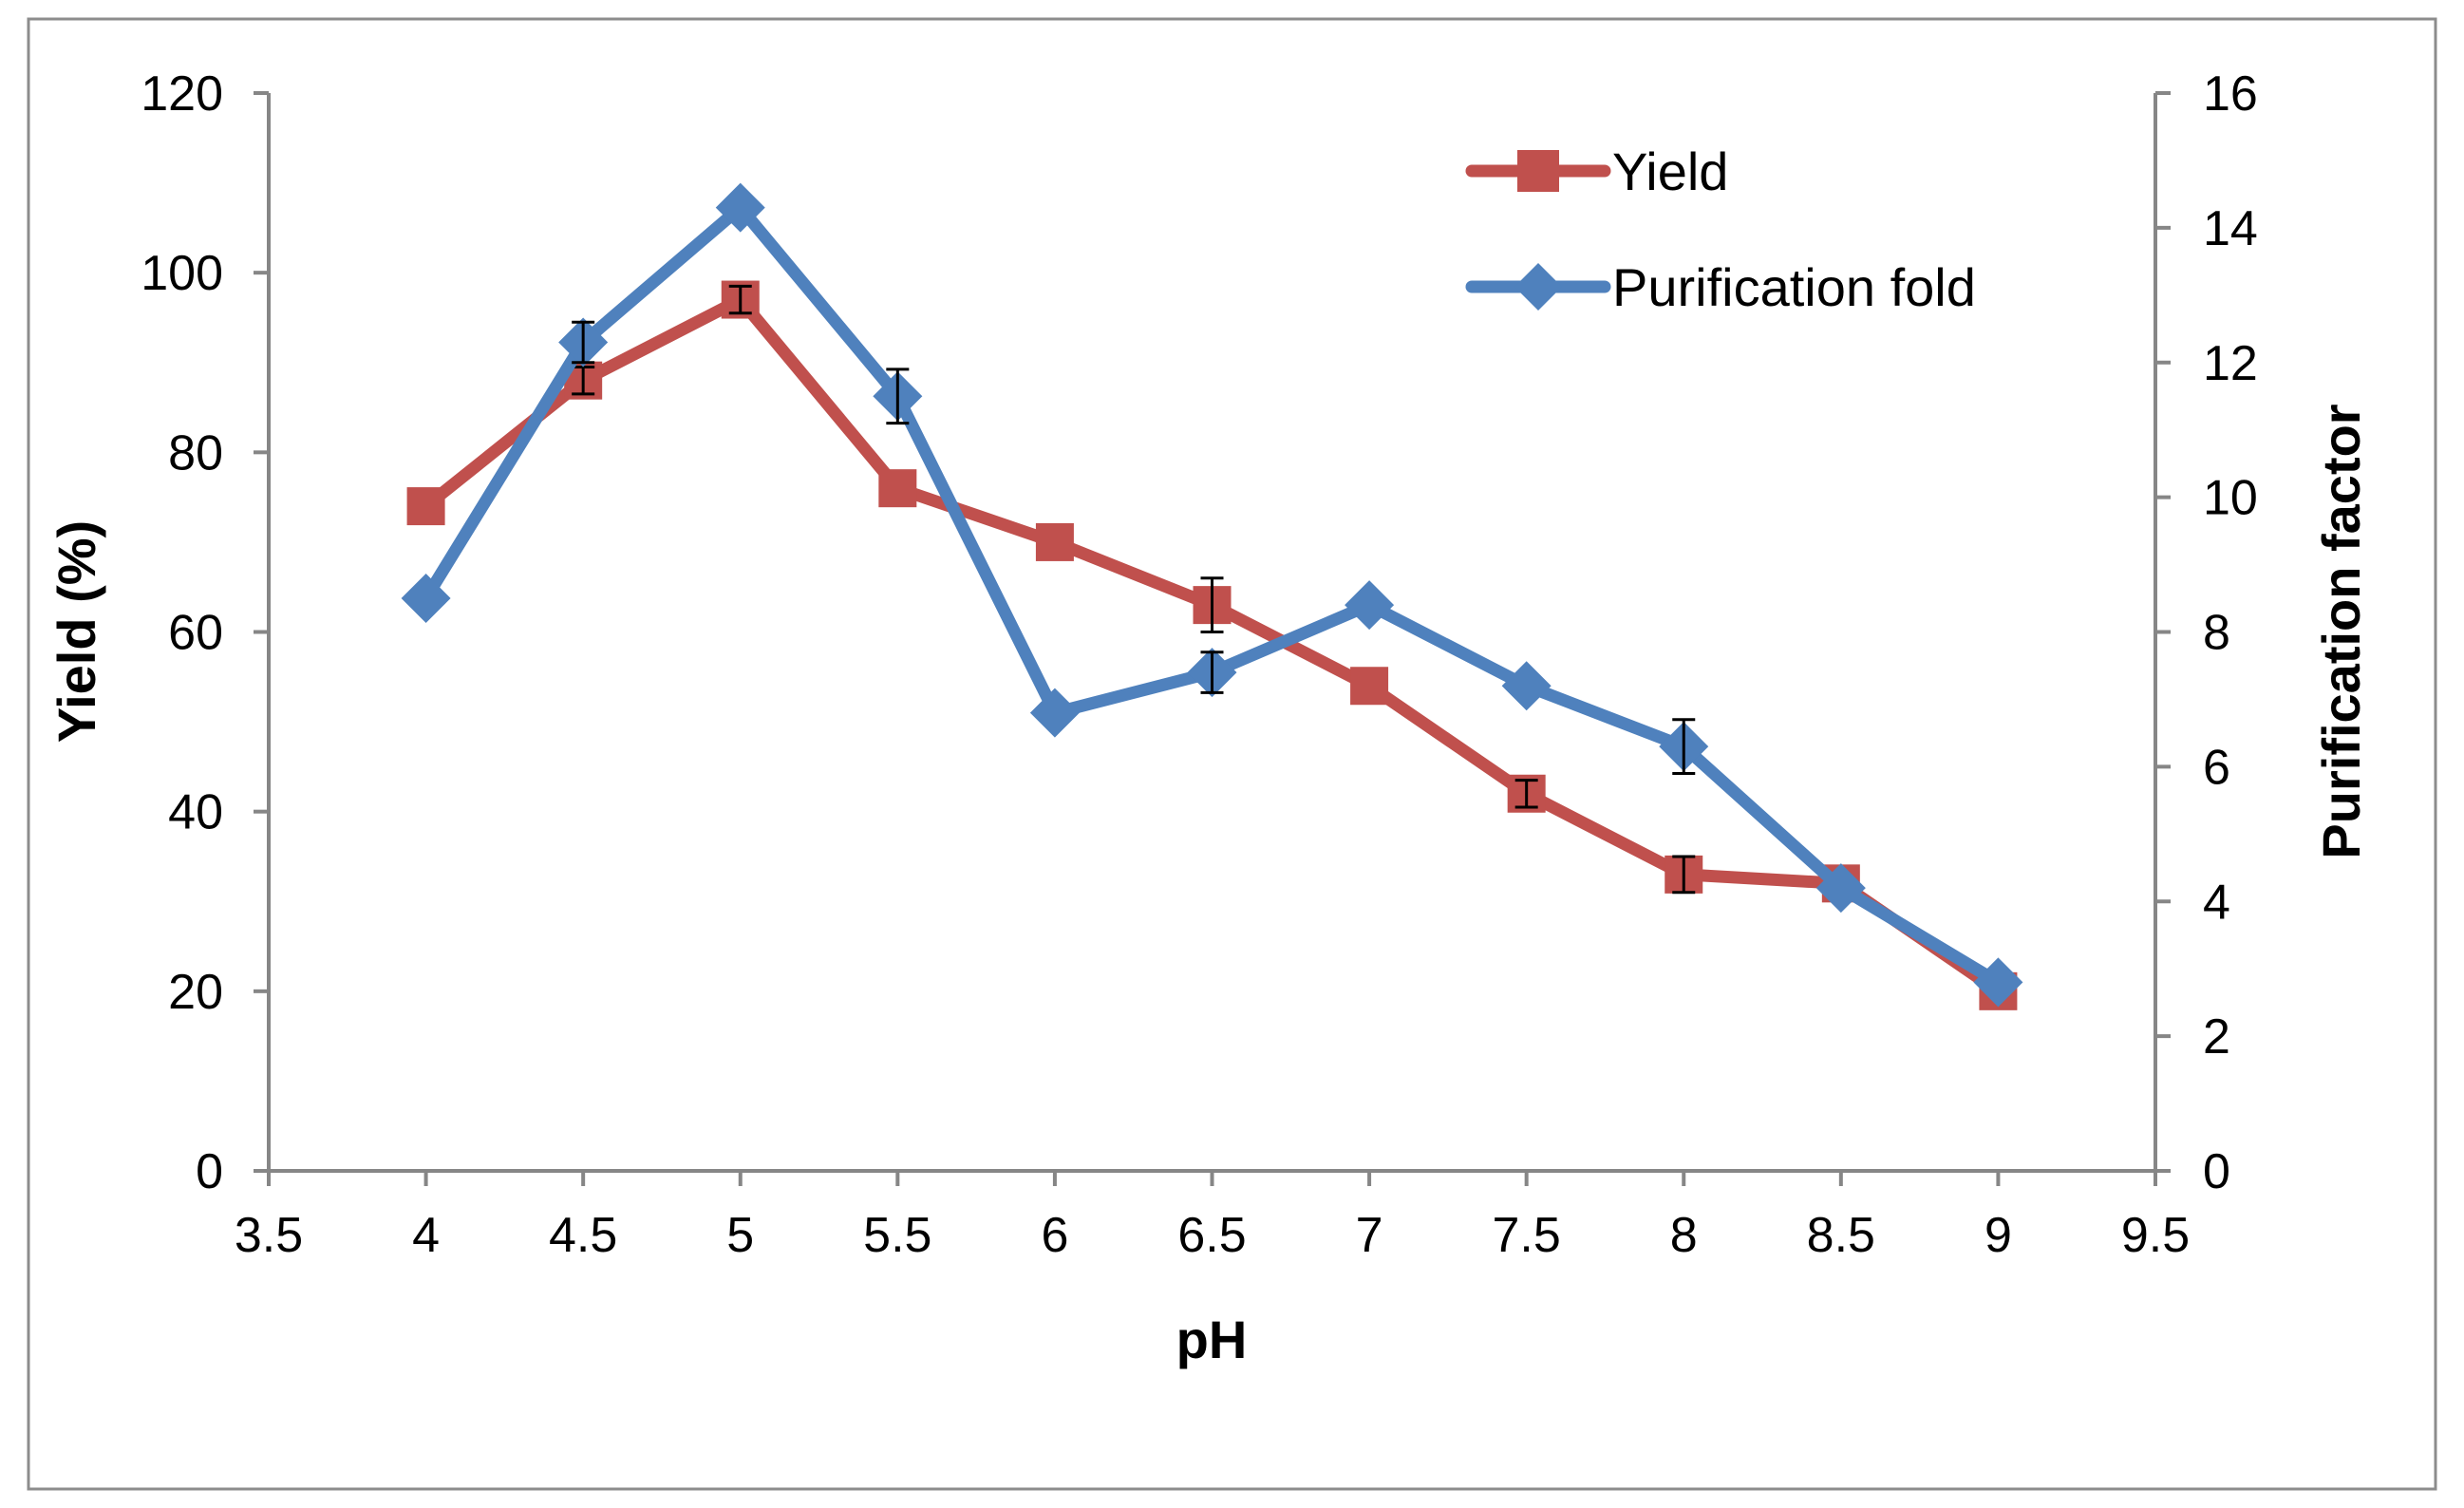  I want to click on x-tick-label: 3.5, so click(269, 1235).